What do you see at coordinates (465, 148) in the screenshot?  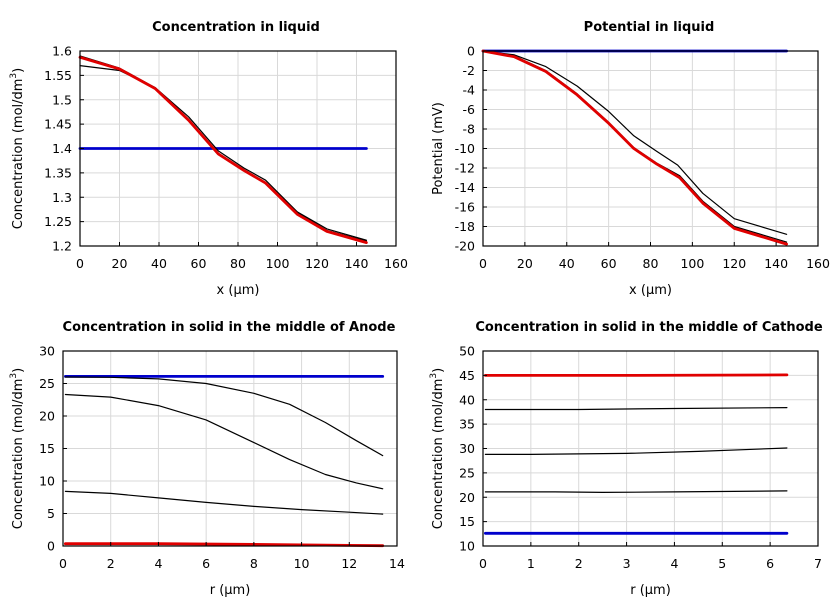 I see `y-tick-label: -10` at bounding box center [465, 148].